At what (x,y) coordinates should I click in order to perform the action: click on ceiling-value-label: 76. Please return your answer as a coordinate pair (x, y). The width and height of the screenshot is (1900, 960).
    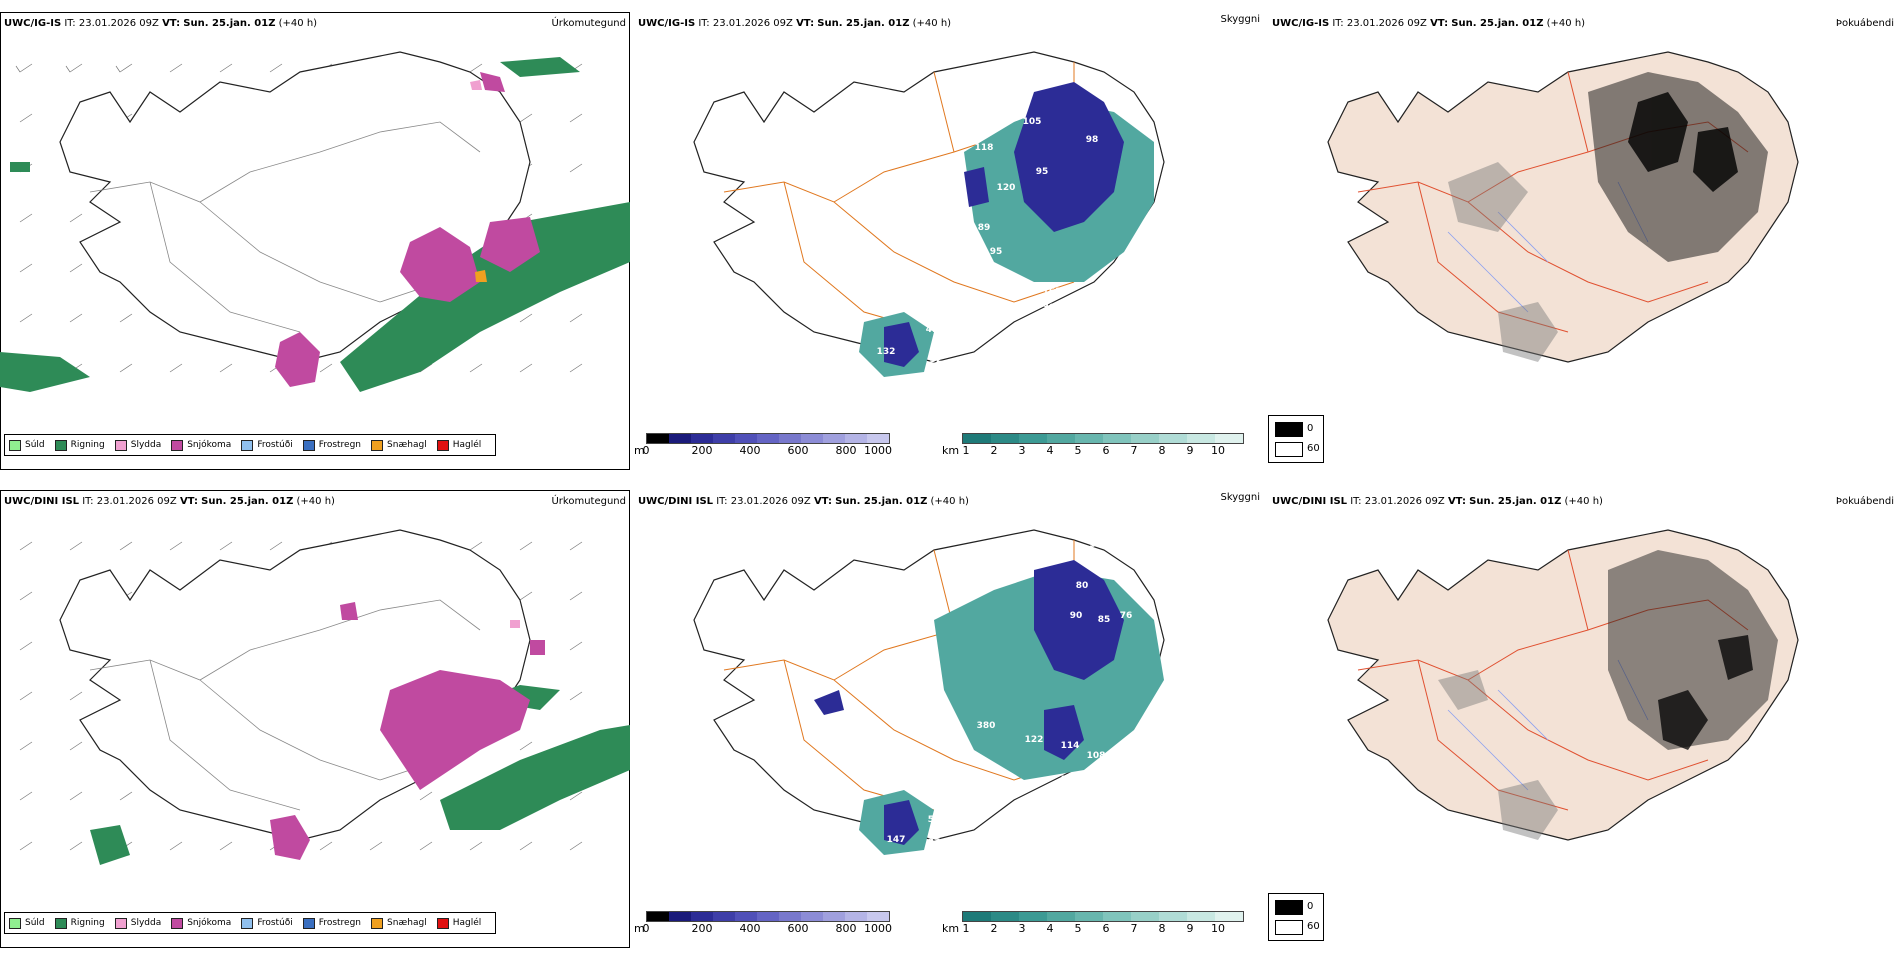
    Looking at the image, I should click on (1126, 616).